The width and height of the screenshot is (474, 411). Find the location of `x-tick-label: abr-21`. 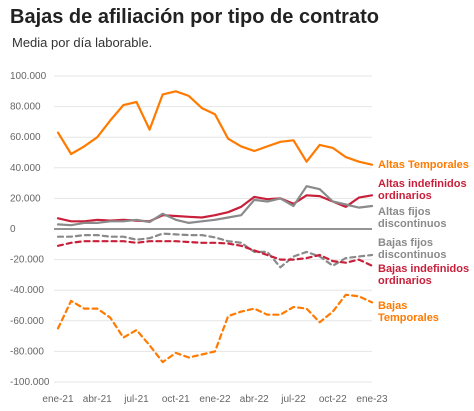

x-tick-label: abr-21 is located at coordinates (97, 399).